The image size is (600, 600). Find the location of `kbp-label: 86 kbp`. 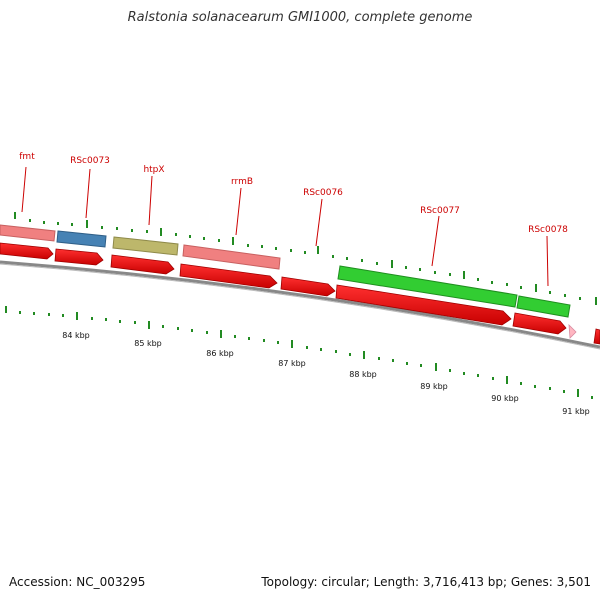

kbp-label: 86 kbp is located at coordinates (220, 353).